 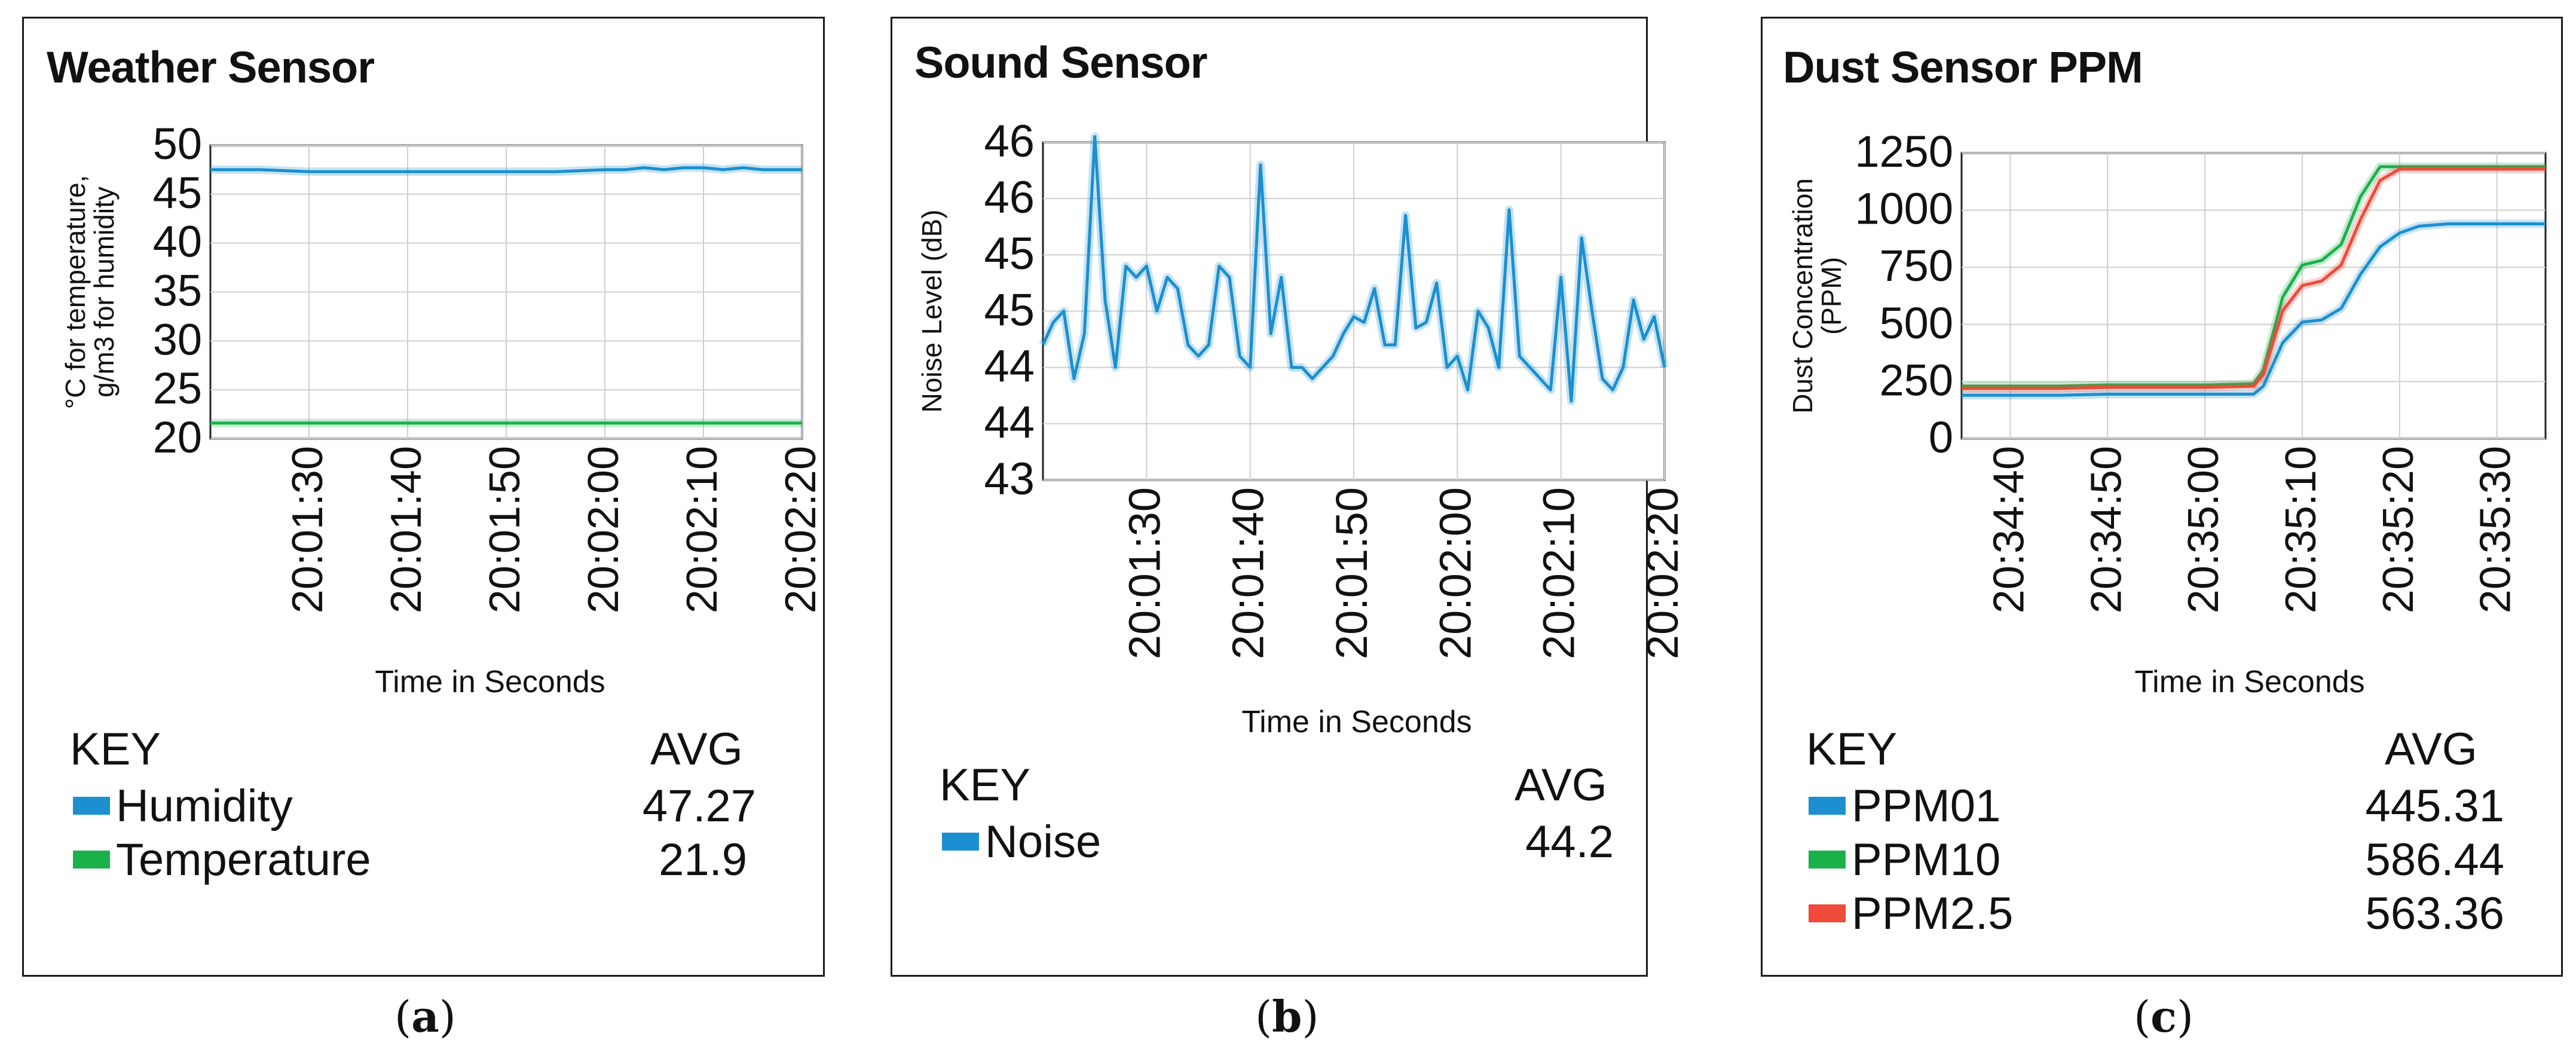 I want to click on dust-sensor-title: Dust Sensor PPM, so click(x=1963, y=67).